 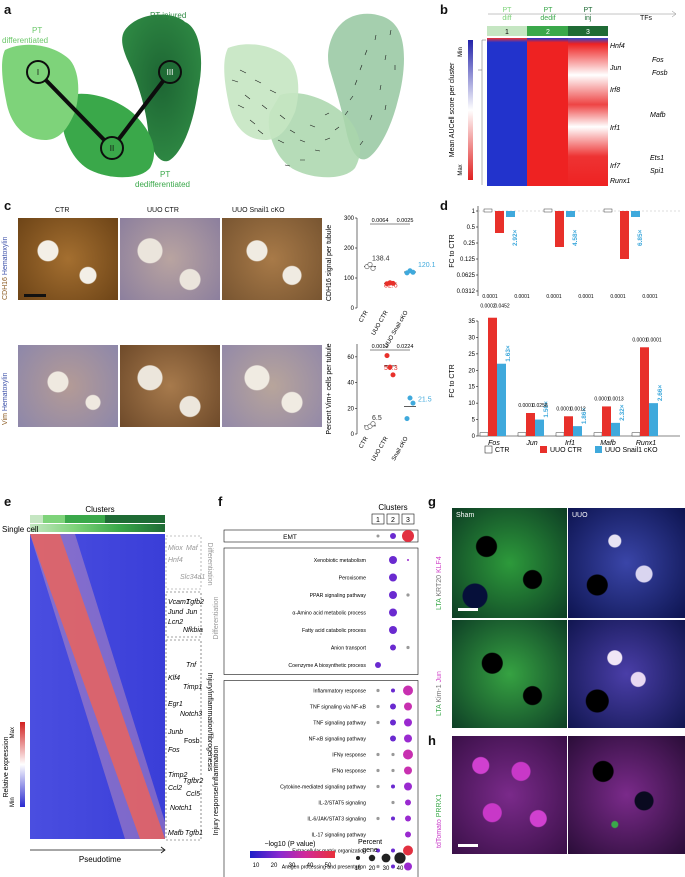 I want to click on node-i-label: I, so click(x=38, y=72).